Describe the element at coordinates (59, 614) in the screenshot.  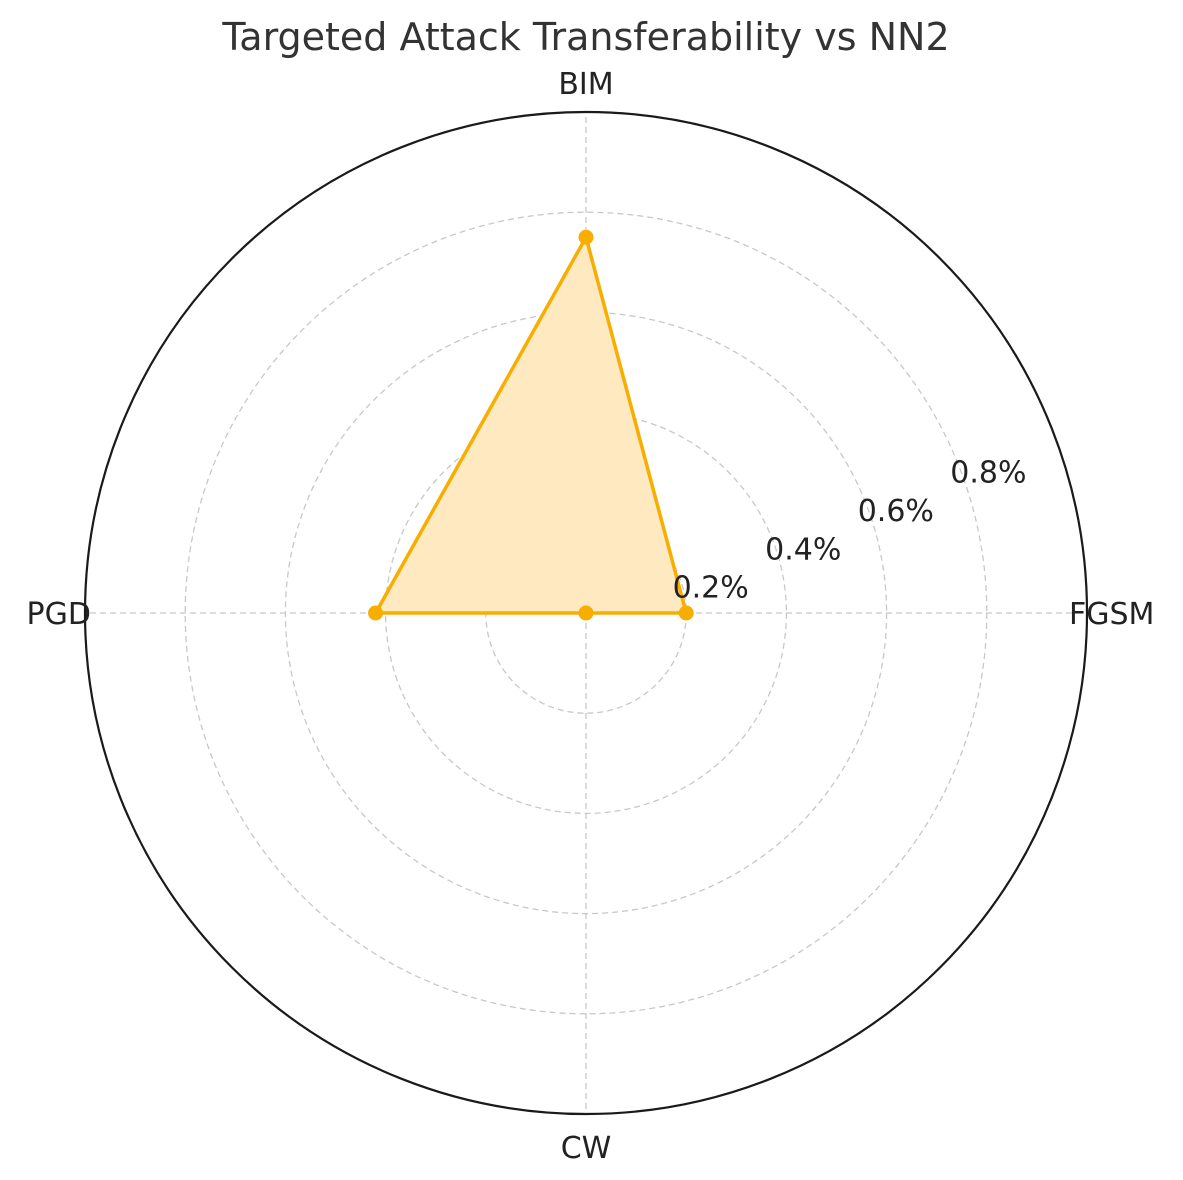
I see `category-label: PGD` at that location.